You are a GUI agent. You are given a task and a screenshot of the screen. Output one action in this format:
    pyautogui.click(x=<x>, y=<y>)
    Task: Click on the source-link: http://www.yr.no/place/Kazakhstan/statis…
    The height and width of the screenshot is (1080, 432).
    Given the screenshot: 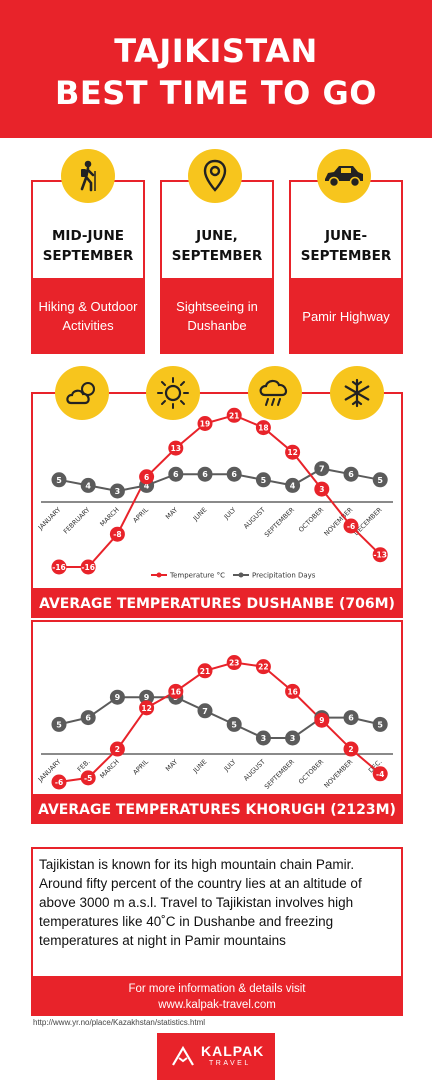 What is the action you would take?
    pyautogui.click(x=119, y=1022)
    